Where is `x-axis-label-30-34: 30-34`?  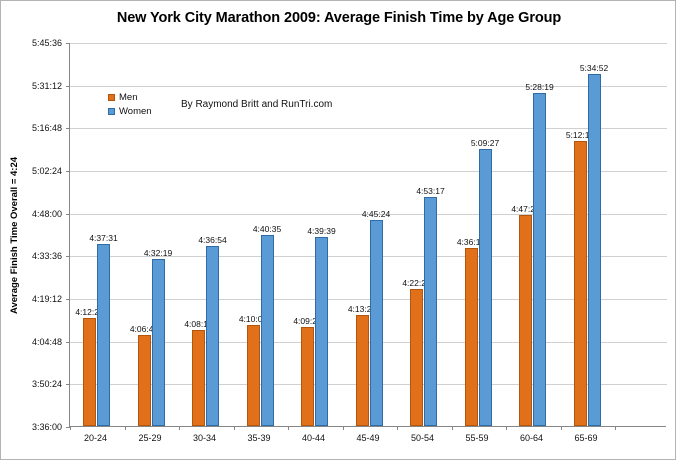
x-axis-label-30-34: 30-34 is located at coordinates (204, 438).